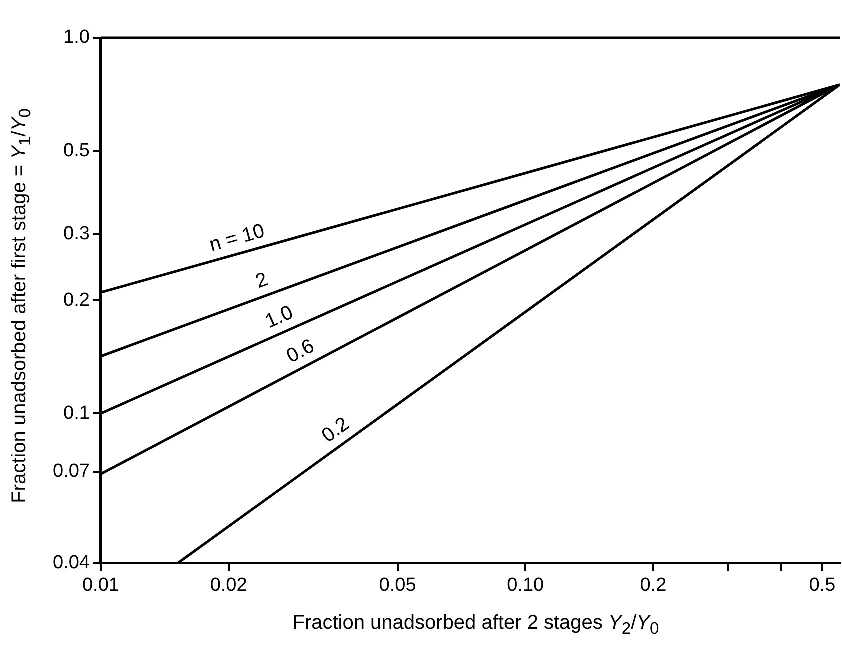 The width and height of the screenshot is (842, 650). I want to click on y-tick-label: 0.04, so click(71, 563).